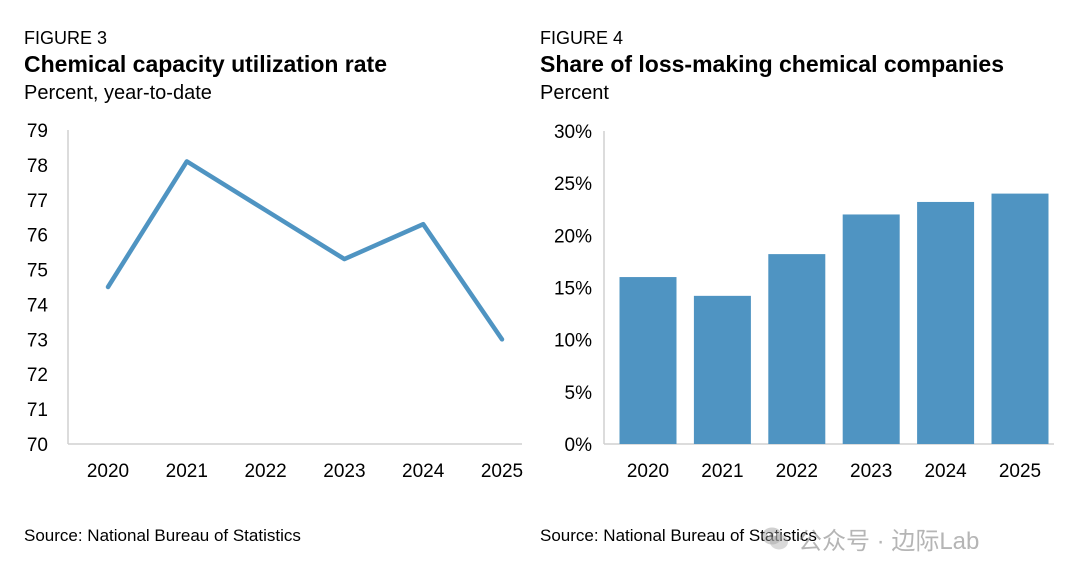 The image size is (1080, 580). What do you see at coordinates (66, 38) in the screenshot?
I see `figure-label: FIGURE 3` at bounding box center [66, 38].